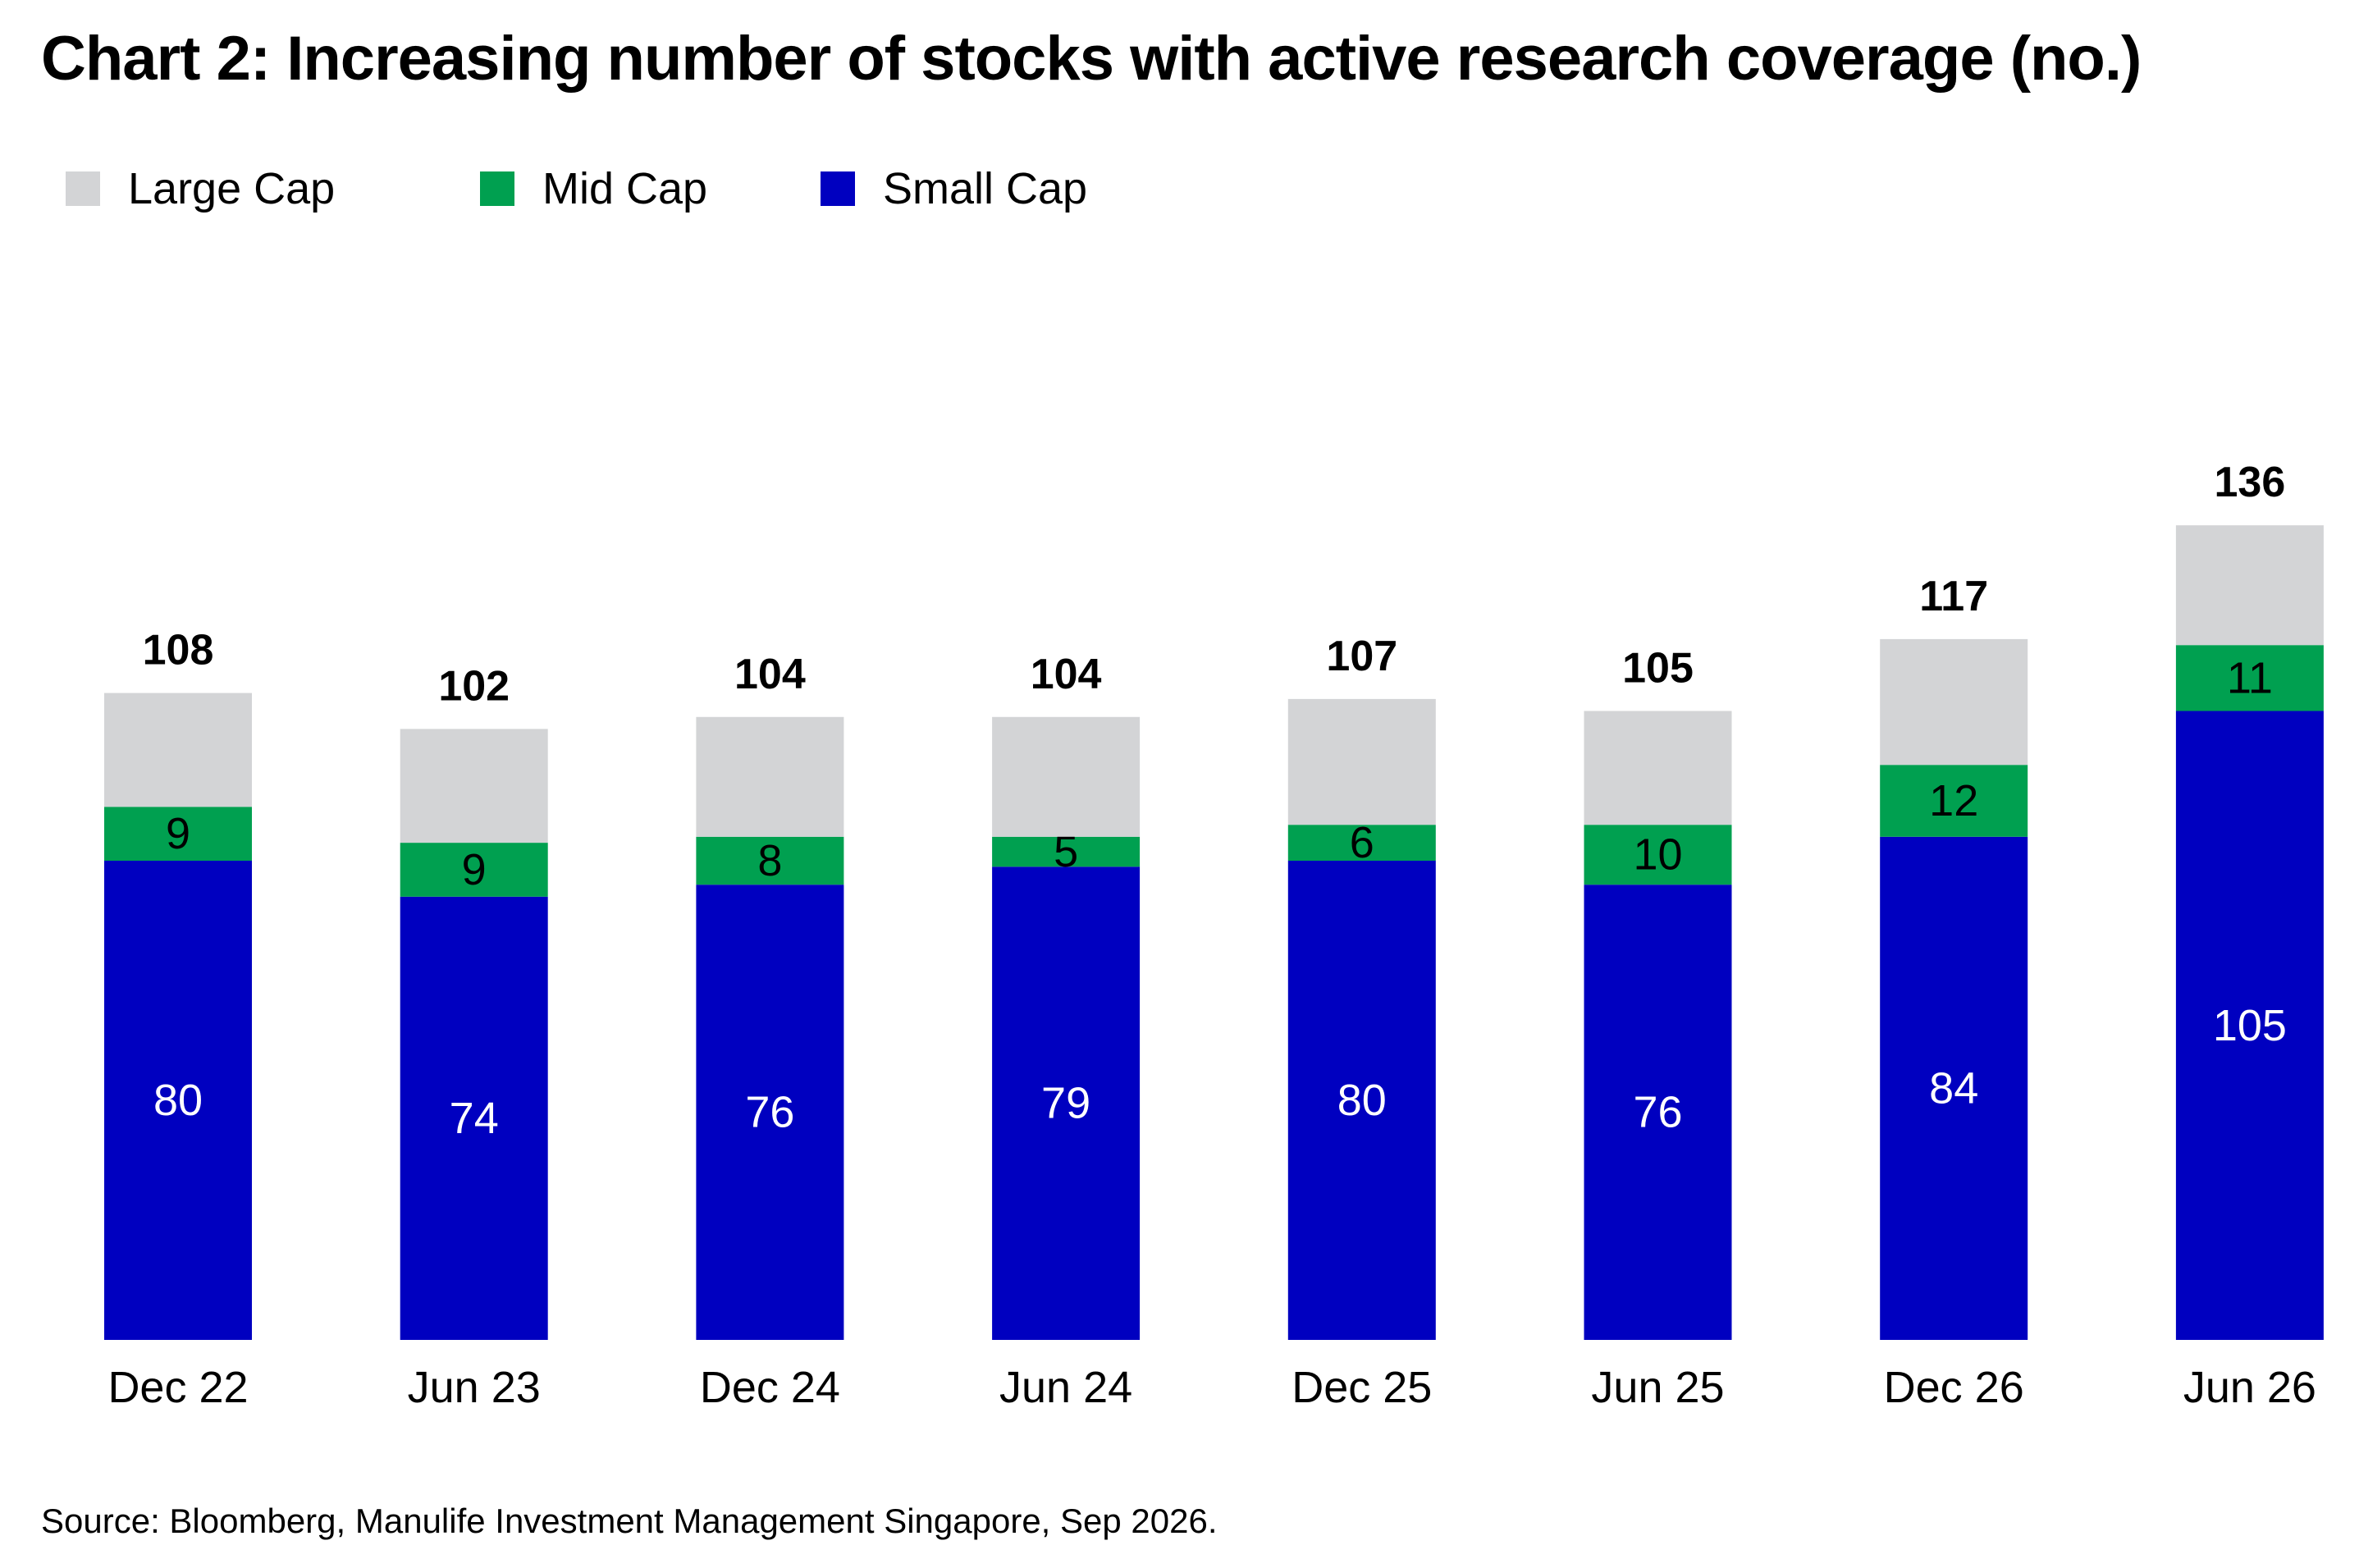 Image resolution: width=2359 pixels, height=1568 pixels. I want to click on x-tick-label: Dec 24, so click(770, 1387).